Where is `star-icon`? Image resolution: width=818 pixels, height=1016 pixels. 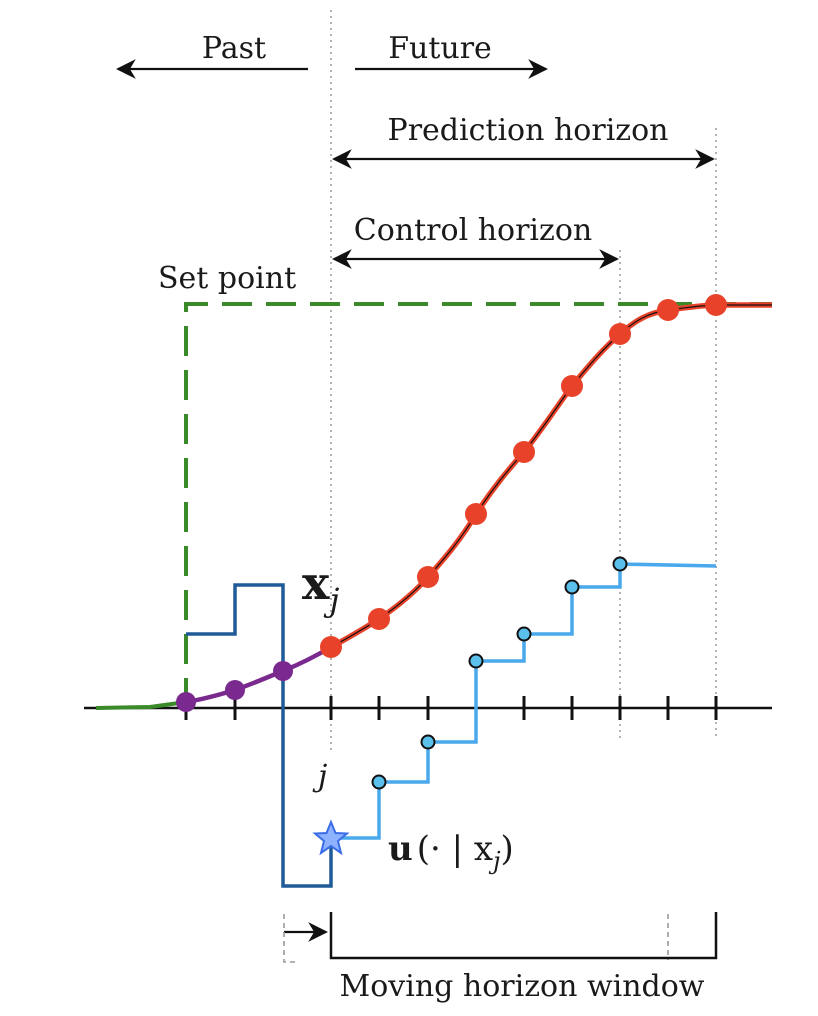 star-icon is located at coordinates (331, 837).